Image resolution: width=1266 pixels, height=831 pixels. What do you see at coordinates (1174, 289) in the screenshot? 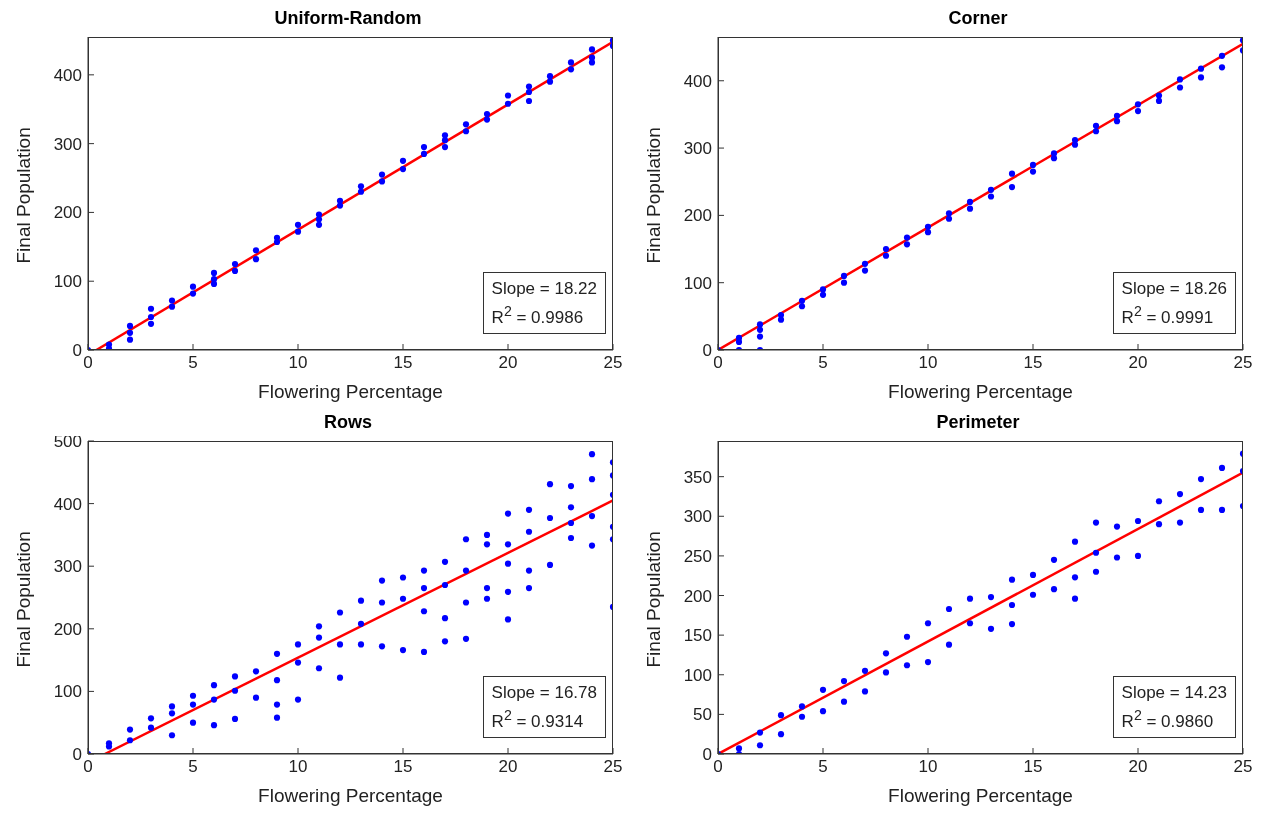
I see `annotation: Slope = 18.26` at bounding box center [1174, 289].